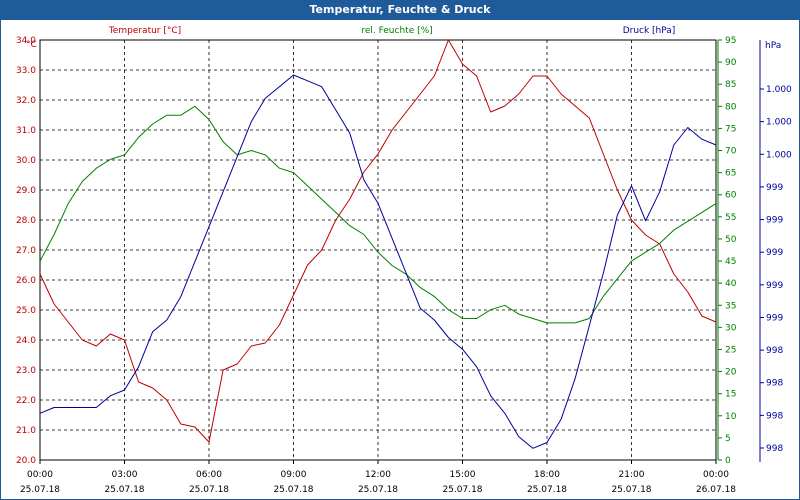 This screenshot has width=800, height=500. I want to click on humidity-tick-label: 70, so click(731, 152).